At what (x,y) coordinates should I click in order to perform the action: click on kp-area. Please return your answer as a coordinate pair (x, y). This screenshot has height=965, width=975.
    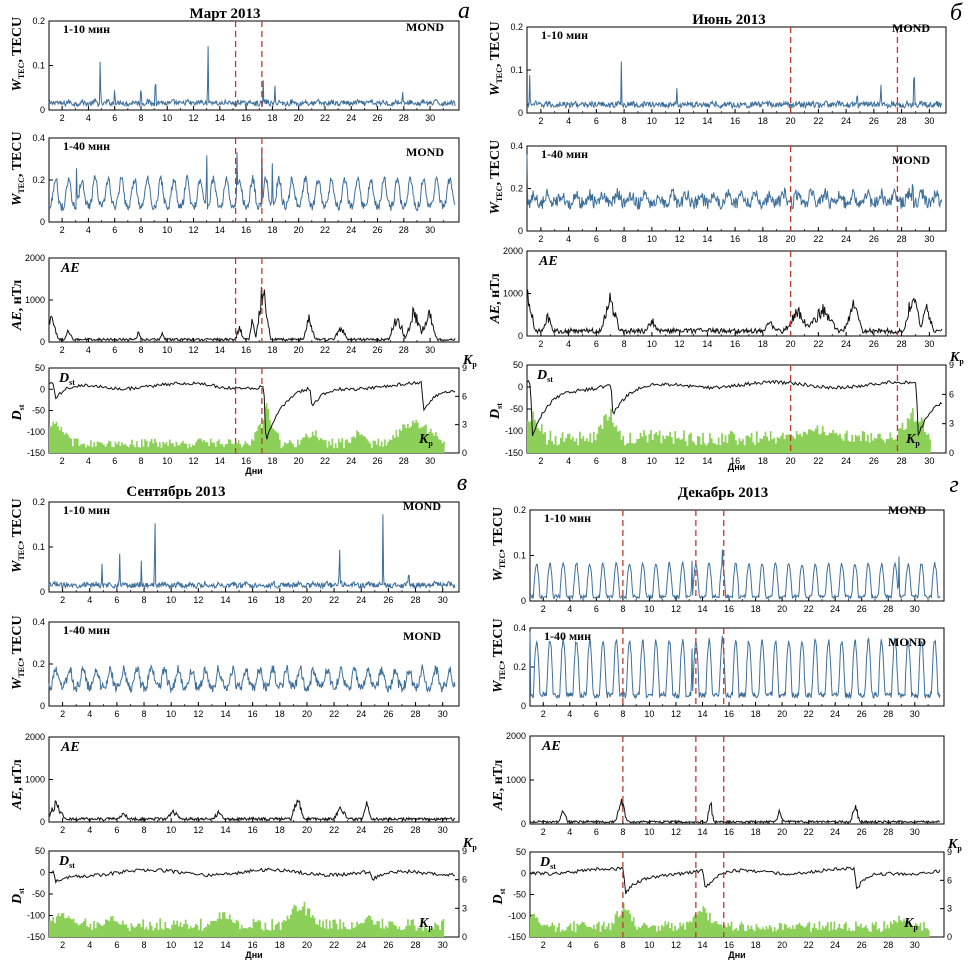
    Looking at the image, I should click on (247, 919).